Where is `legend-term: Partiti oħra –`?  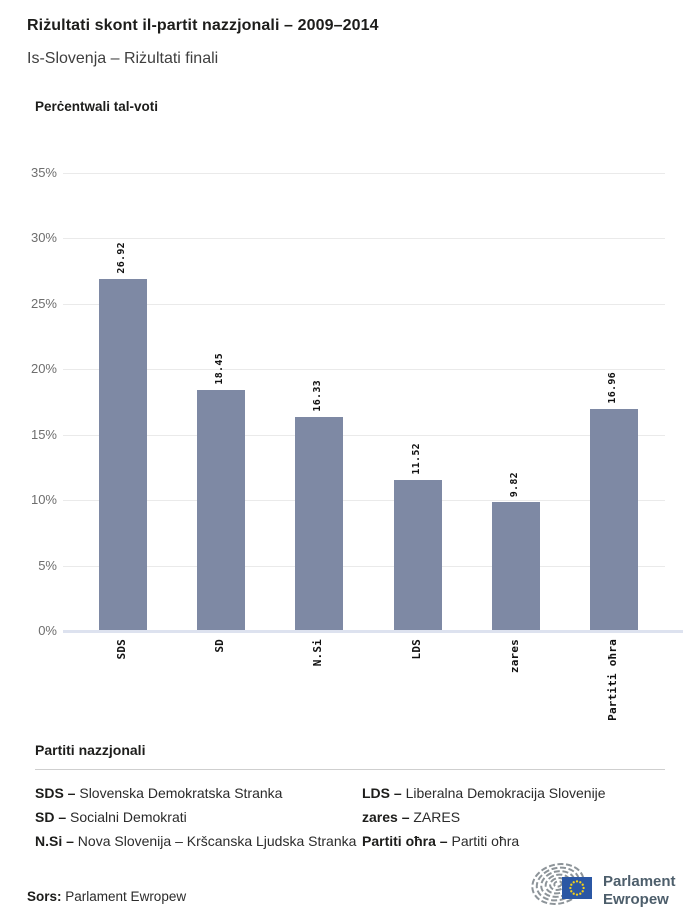 legend-term: Partiti oħra – is located at coordinates (405, 841).